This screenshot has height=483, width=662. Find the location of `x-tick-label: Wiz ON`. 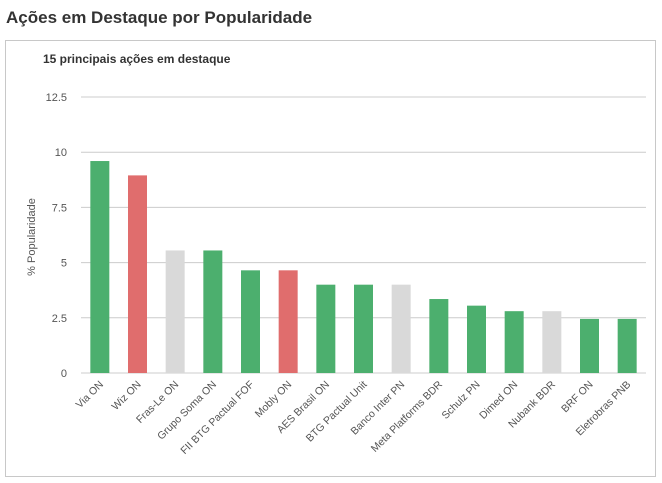

x-tick-label: Wiz ON is located at coordinates (127, 396).